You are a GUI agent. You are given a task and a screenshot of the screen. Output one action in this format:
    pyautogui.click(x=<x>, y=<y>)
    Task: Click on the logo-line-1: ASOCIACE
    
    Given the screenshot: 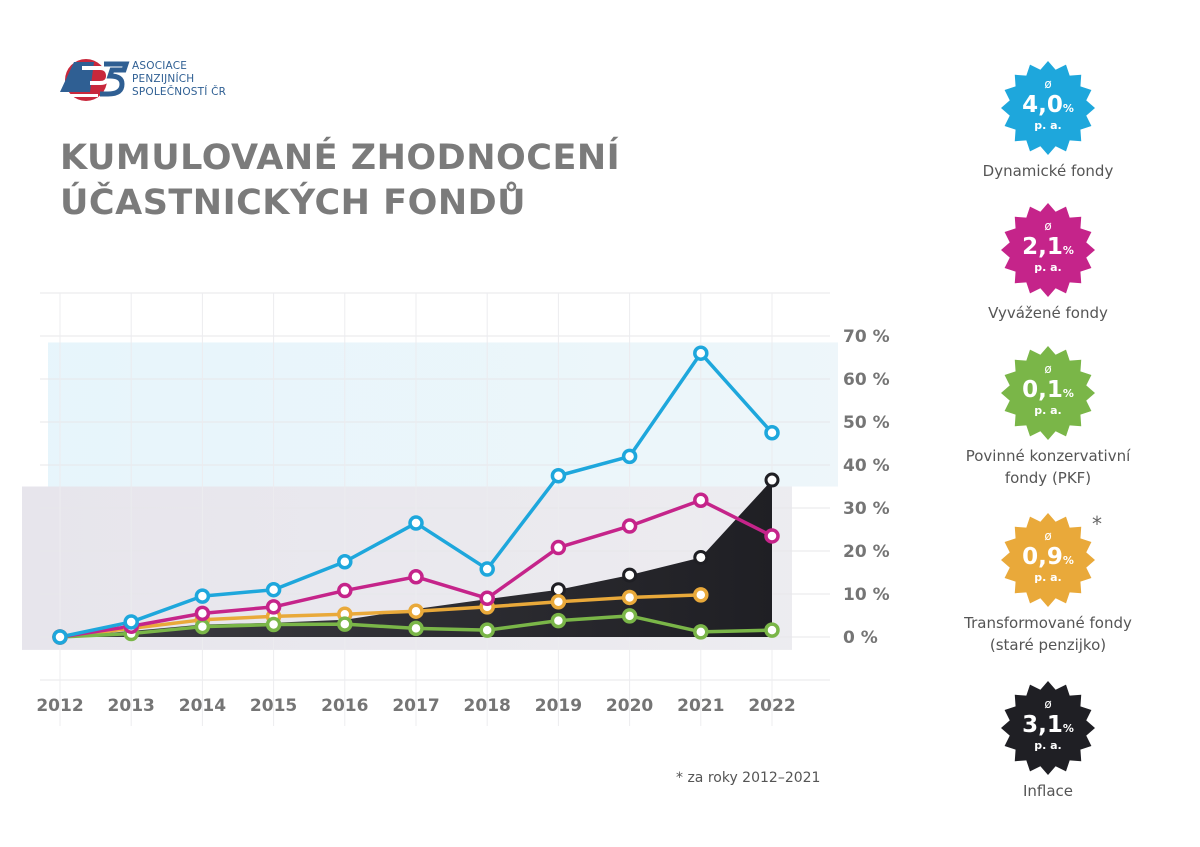 What is the action you would take?
    pyautogui.click(x=160, y=66)
    